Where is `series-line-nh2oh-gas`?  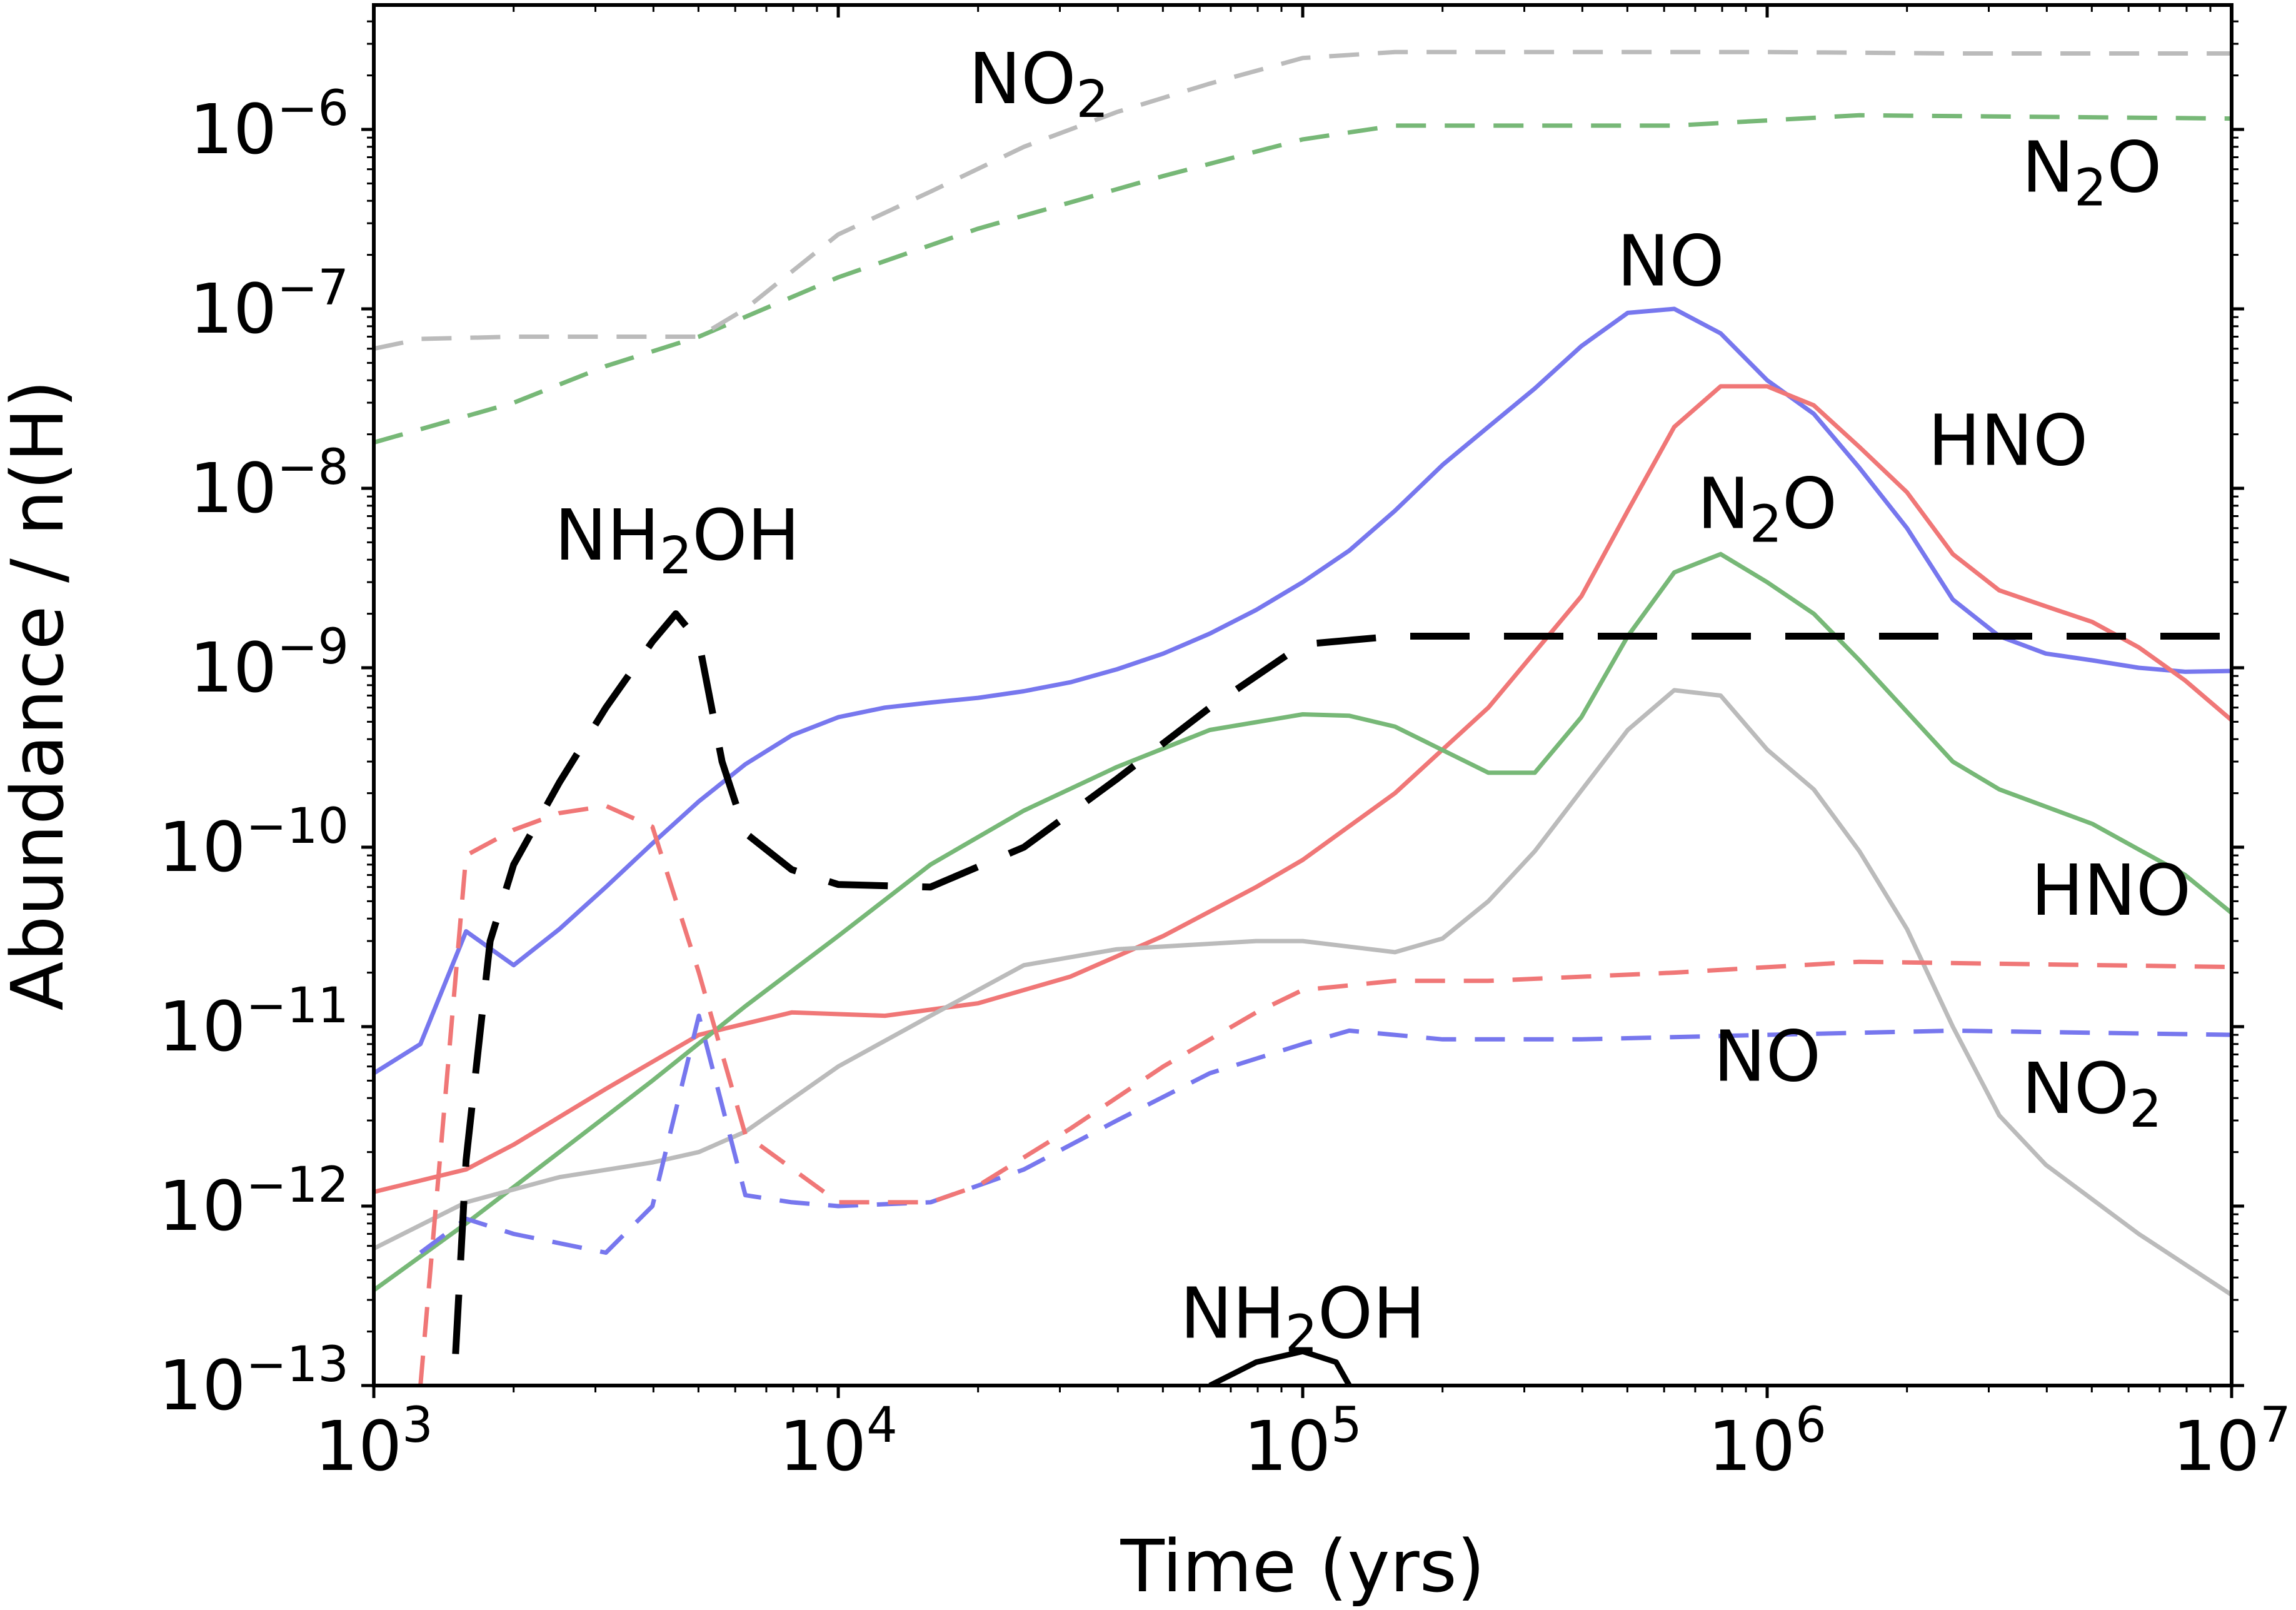 series-line-nh2oh-gas is located at coordinates (1280, 1367).